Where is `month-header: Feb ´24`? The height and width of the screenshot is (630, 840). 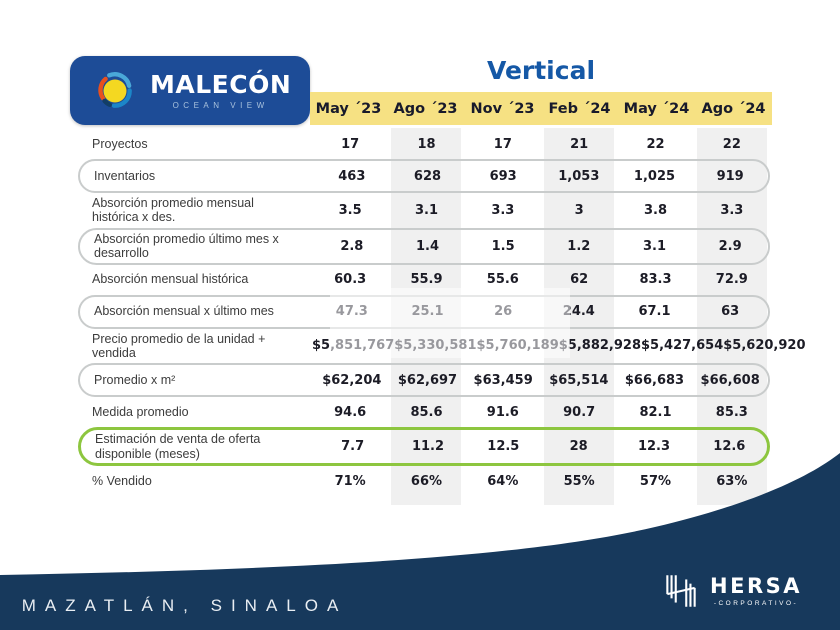
month-header: Feb ´24 is located at coordinates (579, 108).